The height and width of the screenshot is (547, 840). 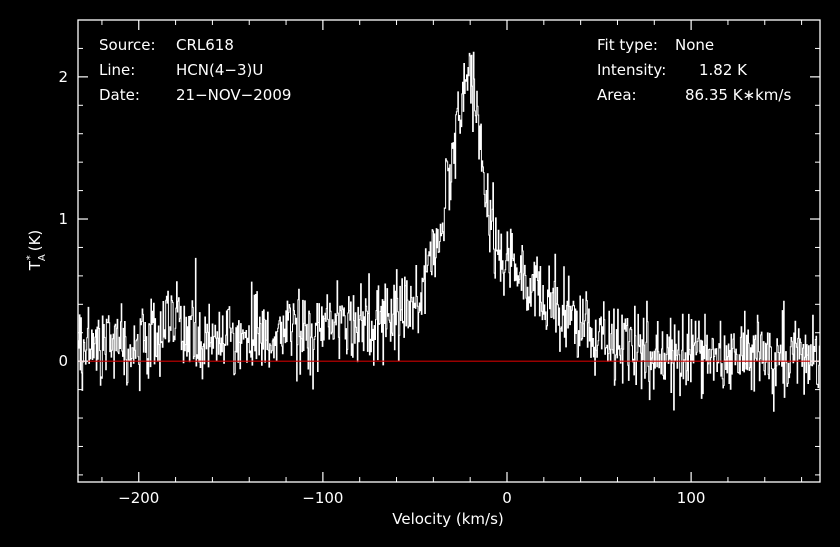 What do you see at coordinates (233, 95) in the screenshot?
I see `date-value: 21−NOV−2009` at bounding box center [233, 95].